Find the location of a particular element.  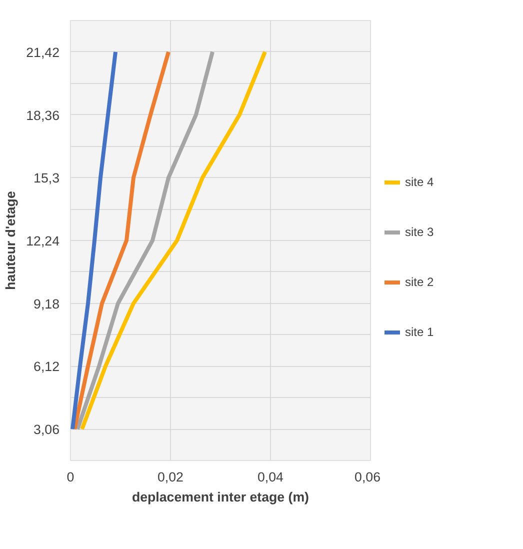

y-tick-label: 9,18 is located at coordinates (47, 304).